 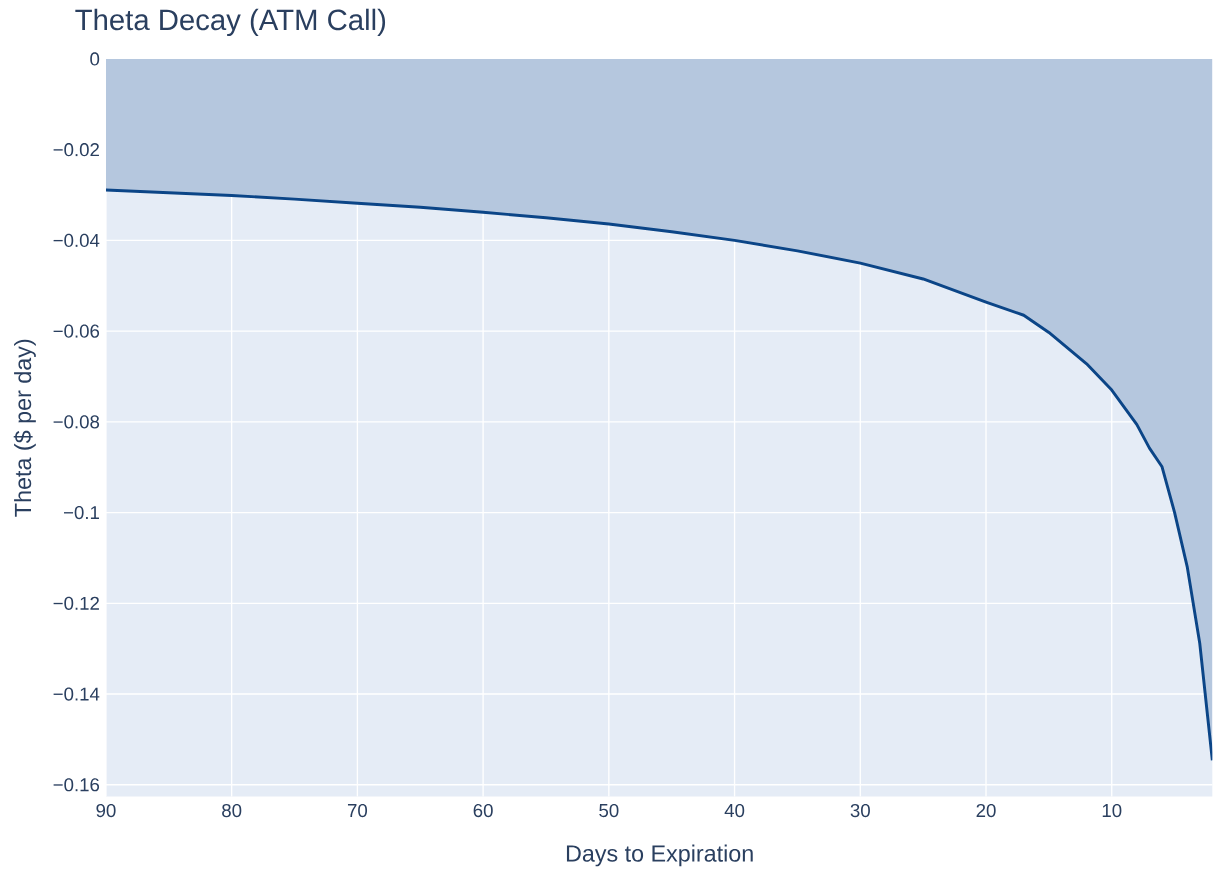 What do you see at coordinates (232, 811) in the screenshot?
I see `x-tick-label: 80` at bounding box center [232, 811].